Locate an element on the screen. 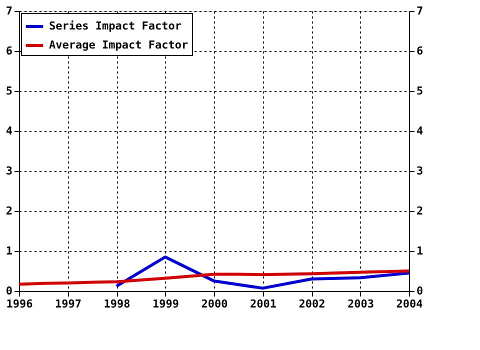 Image resolution: width=480 pixels, height=350 pixels. y-tick-label: 4 is located at coordinates (9, 131).